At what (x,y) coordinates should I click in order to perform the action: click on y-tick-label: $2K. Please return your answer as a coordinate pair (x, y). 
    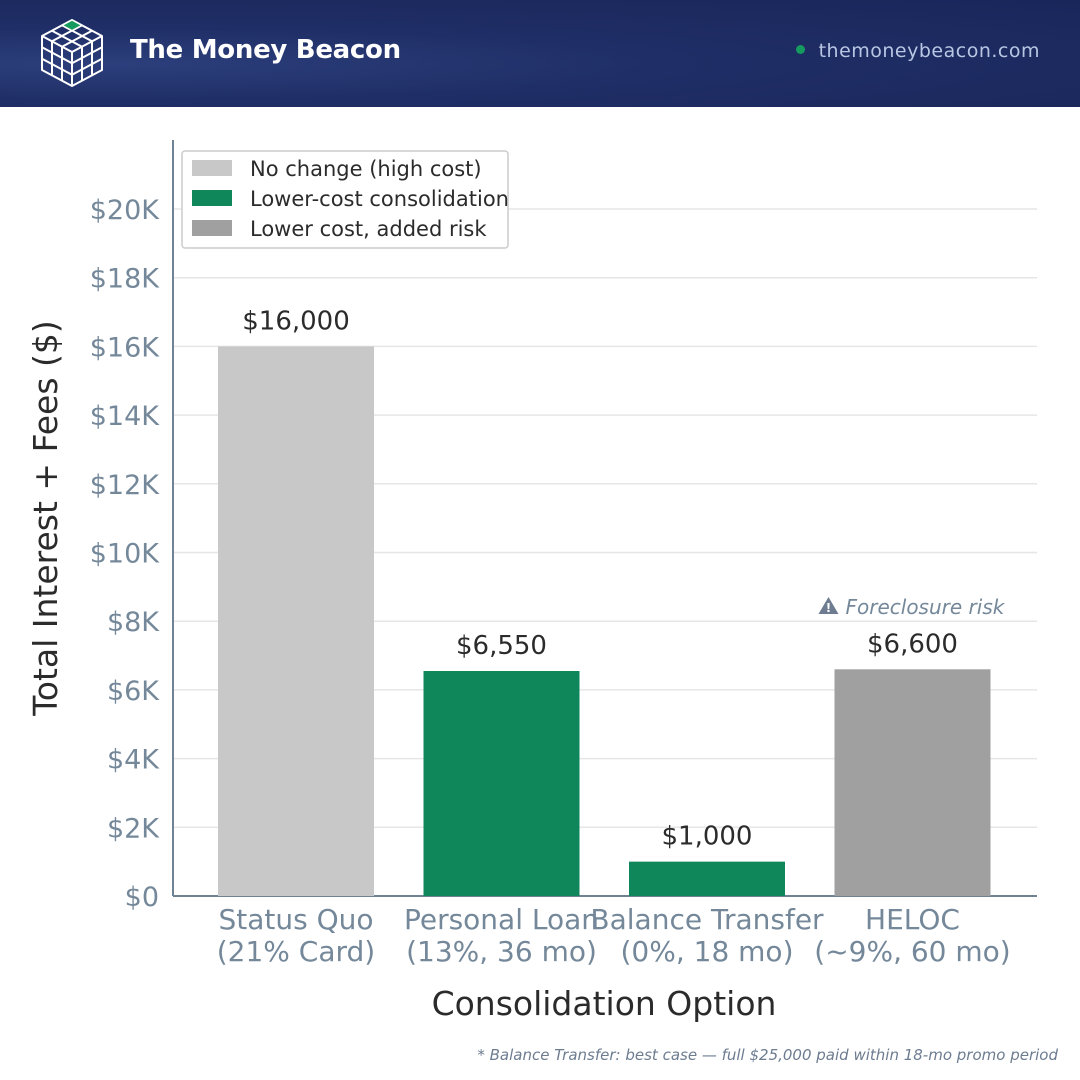
    Looking at the image, I should click on (133, 828).